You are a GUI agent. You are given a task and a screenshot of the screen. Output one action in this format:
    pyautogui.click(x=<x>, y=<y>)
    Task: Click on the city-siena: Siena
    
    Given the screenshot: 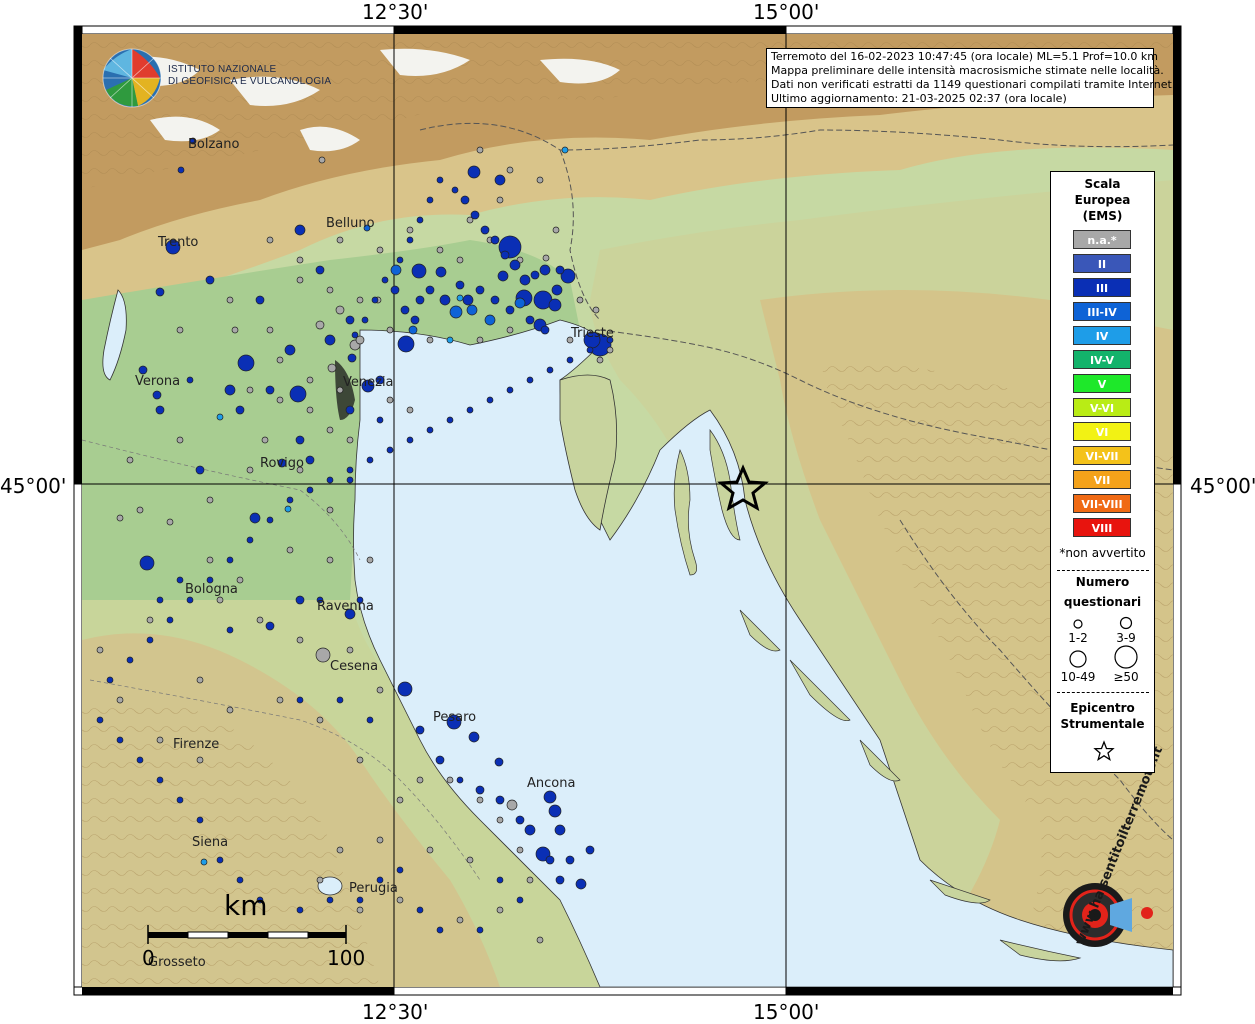 What is the action you would take?
    pyautogui.click(x=210, y=842)
    